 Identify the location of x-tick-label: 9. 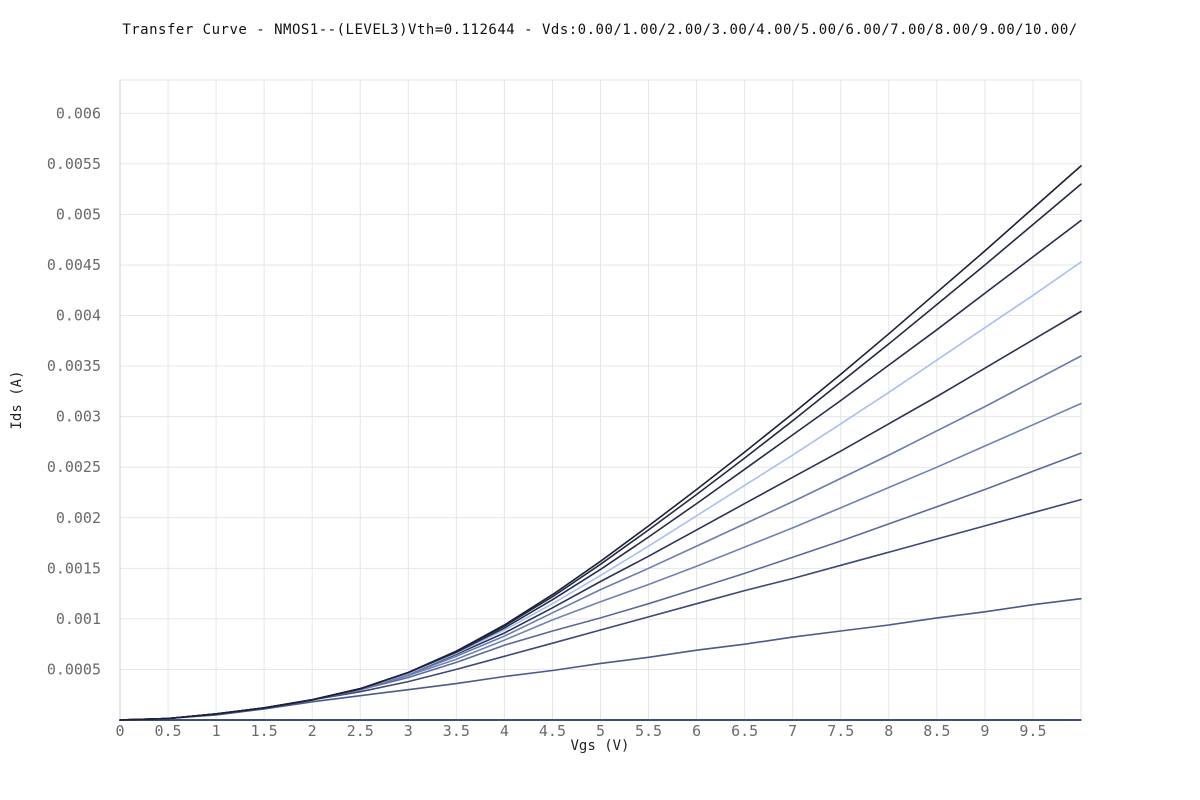
(984, 731).